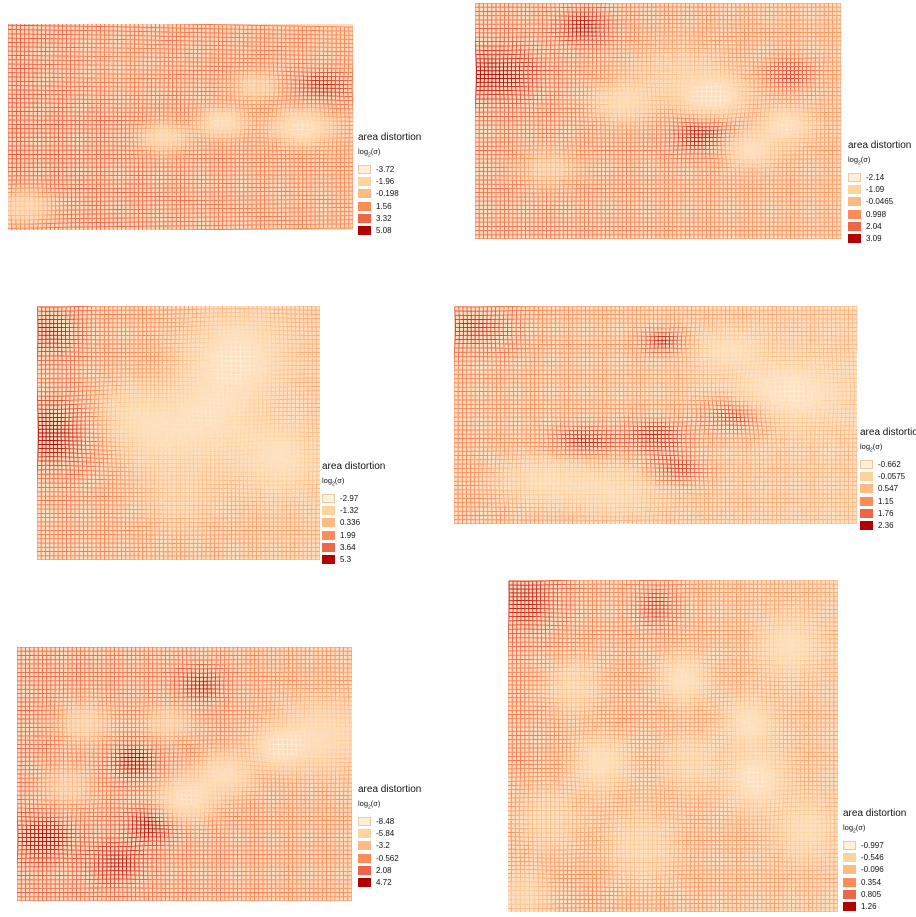  What do you see at coordinates (874, 870) in the screenshot?
I see `legend-entry: -0.096` at bounding box center [874, 870].